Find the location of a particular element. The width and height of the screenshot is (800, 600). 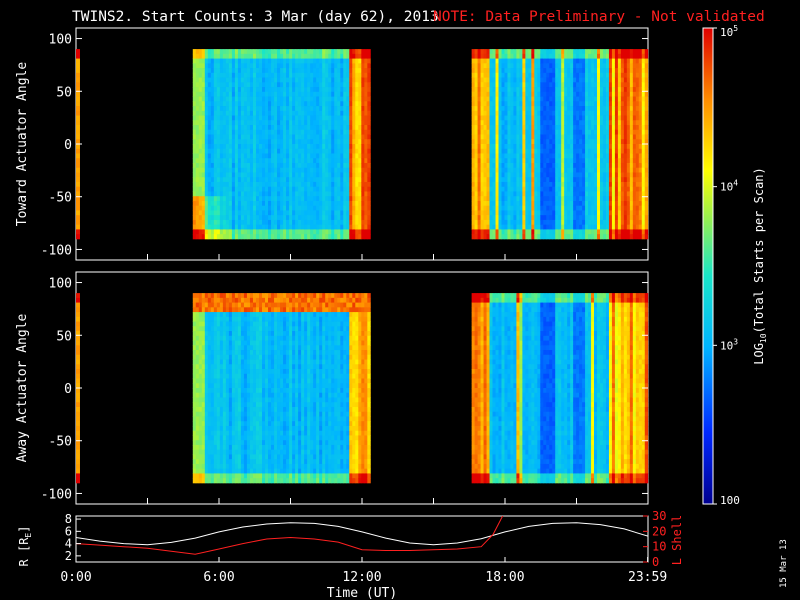

y-tick-label: -100 is located at coordinates (56, 250).